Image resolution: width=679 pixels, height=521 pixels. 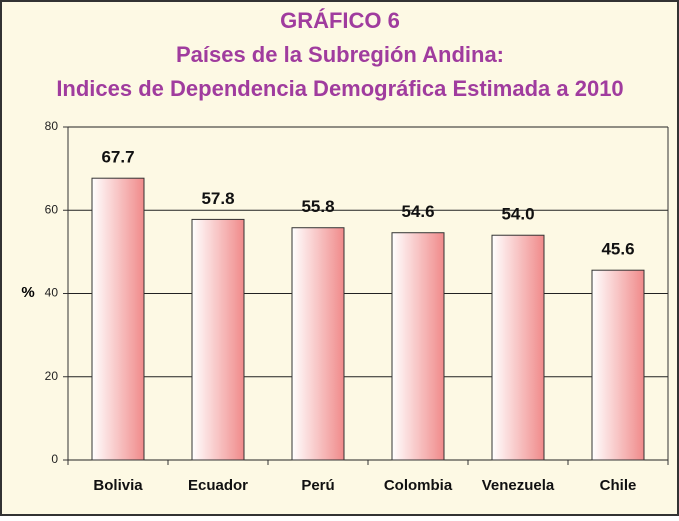 What do you see at coordinates (218, 485) in the screenshot?
I see `x-tick-label: Ecuador` at bounding box center [218, 485].